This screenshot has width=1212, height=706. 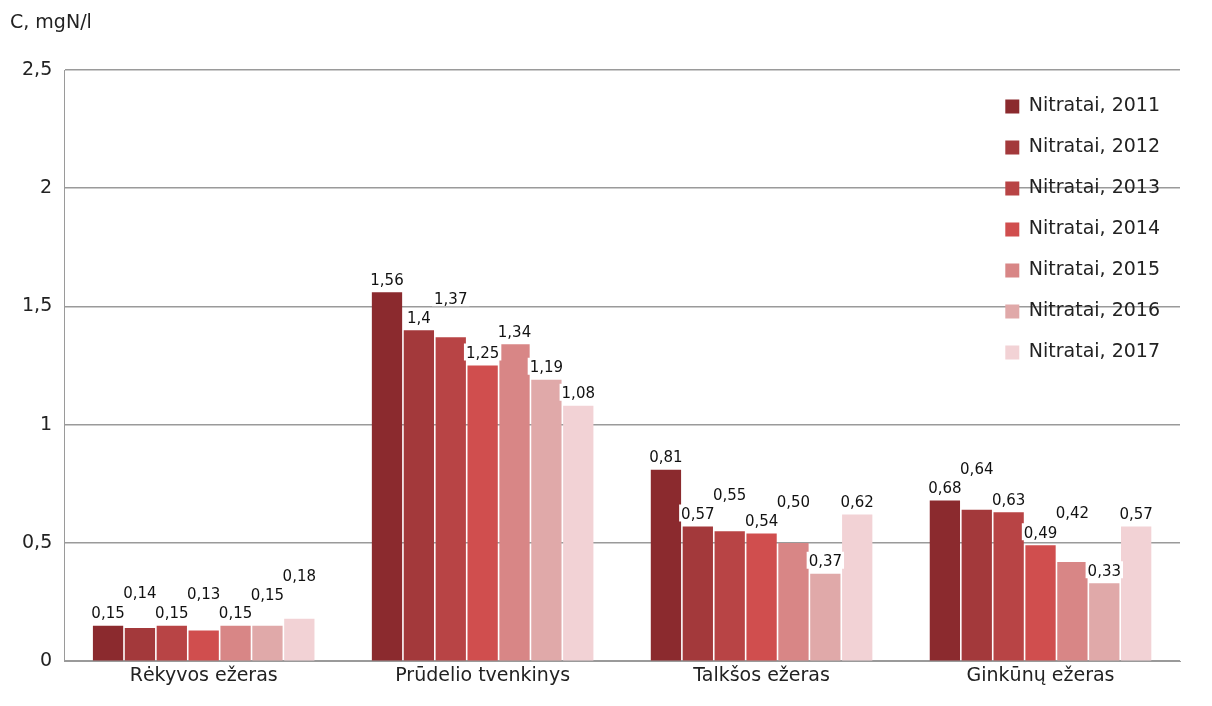 I want to click on data-label: 0,64, so click(x=977, y=469).